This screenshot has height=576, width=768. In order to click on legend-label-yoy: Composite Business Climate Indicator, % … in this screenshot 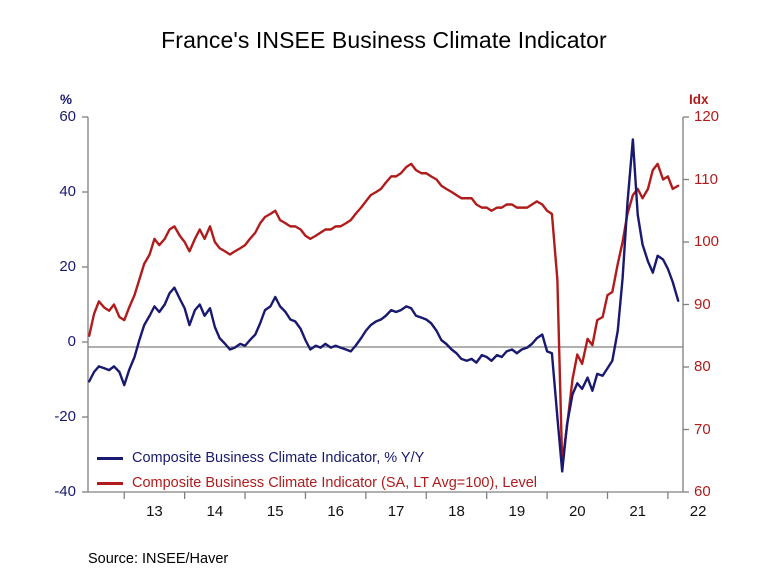, I will do `click(278, 458)`.